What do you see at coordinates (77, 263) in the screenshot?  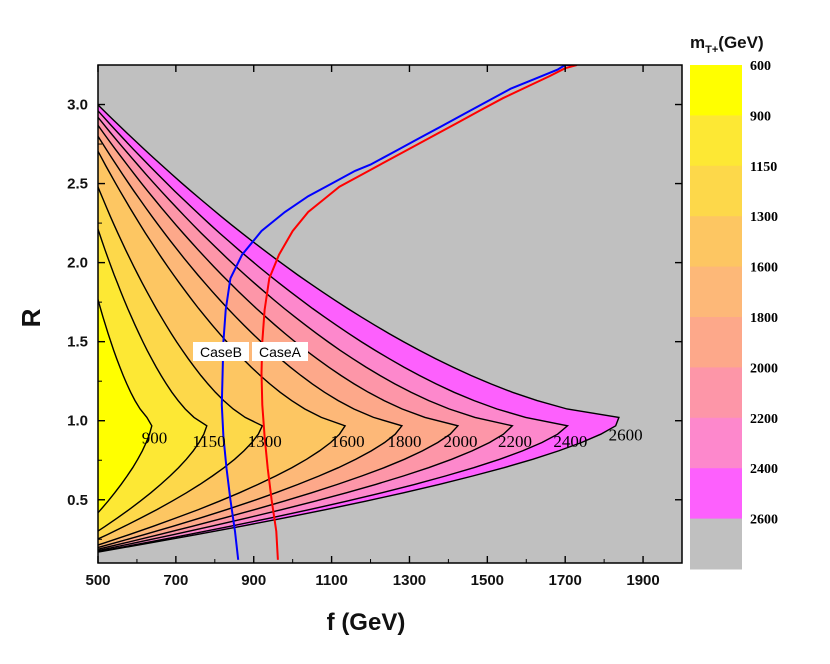 I see `y-tick-label: 2.0` at bounding box center [77, 263].